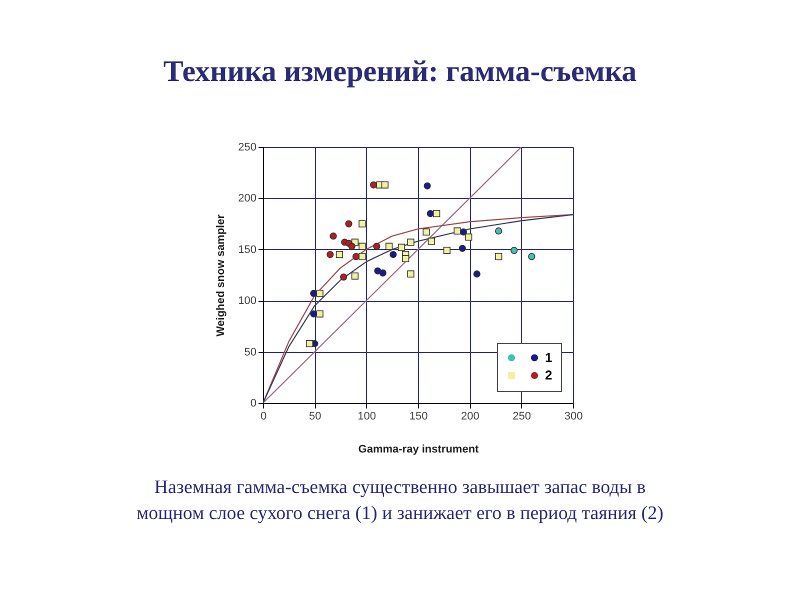 The image size is (800, 600). What do you see at coordinates (470, 416) in the screenshot?
I see `x-tick-label: 200` at bounding box center [470, 416].